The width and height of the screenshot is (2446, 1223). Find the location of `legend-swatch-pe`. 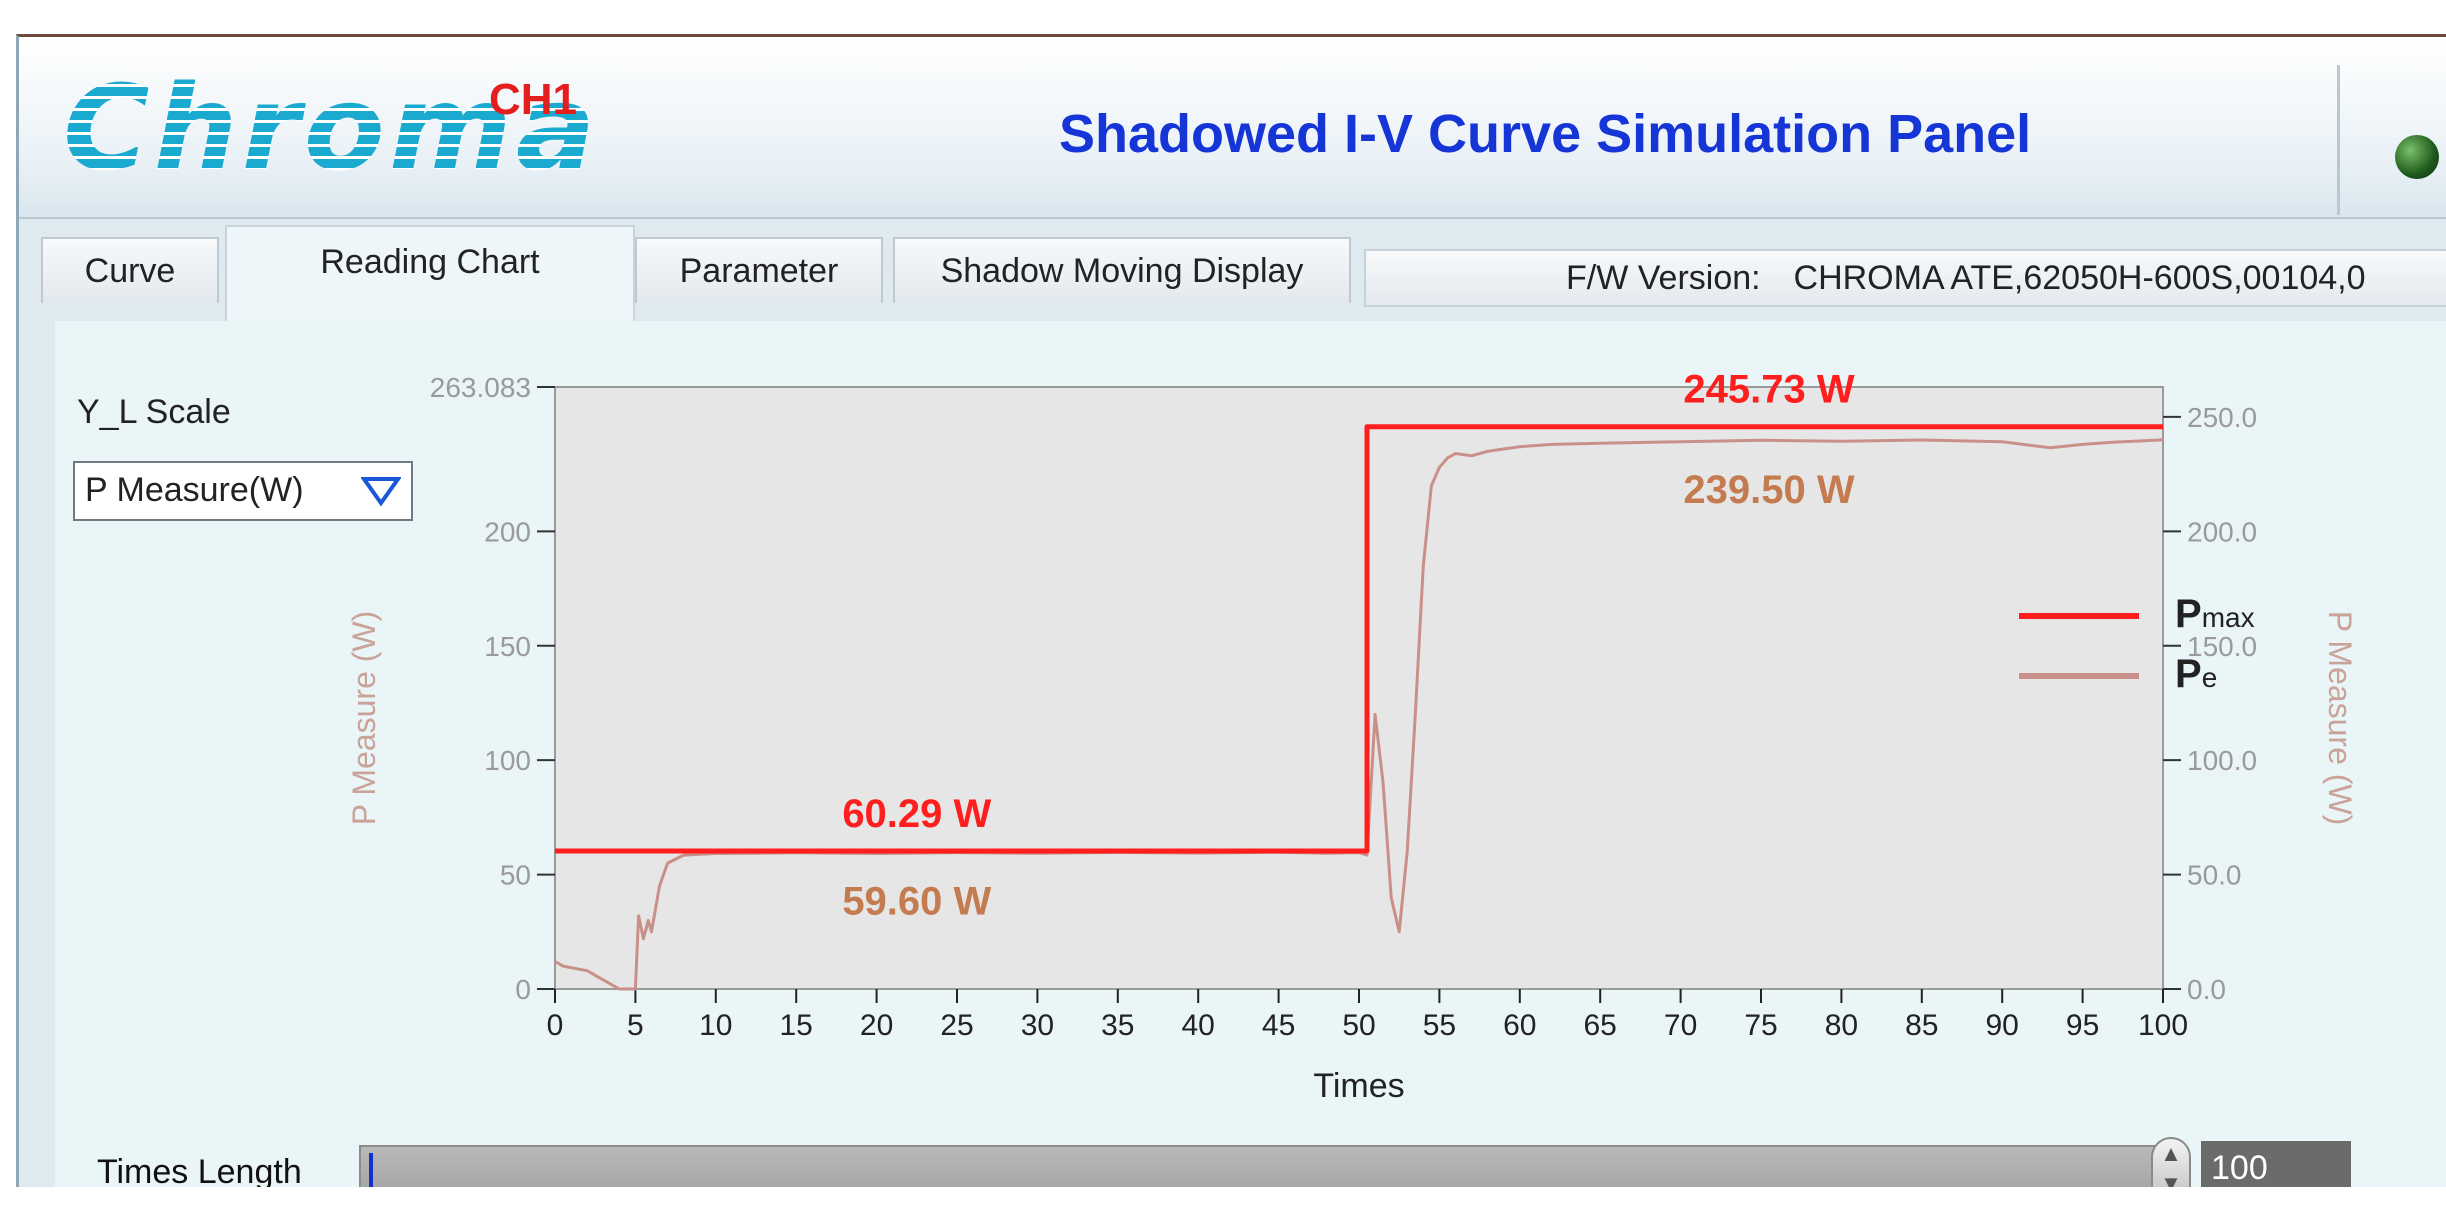

legend-swatch-pe is located at coordinates (2079, 676).